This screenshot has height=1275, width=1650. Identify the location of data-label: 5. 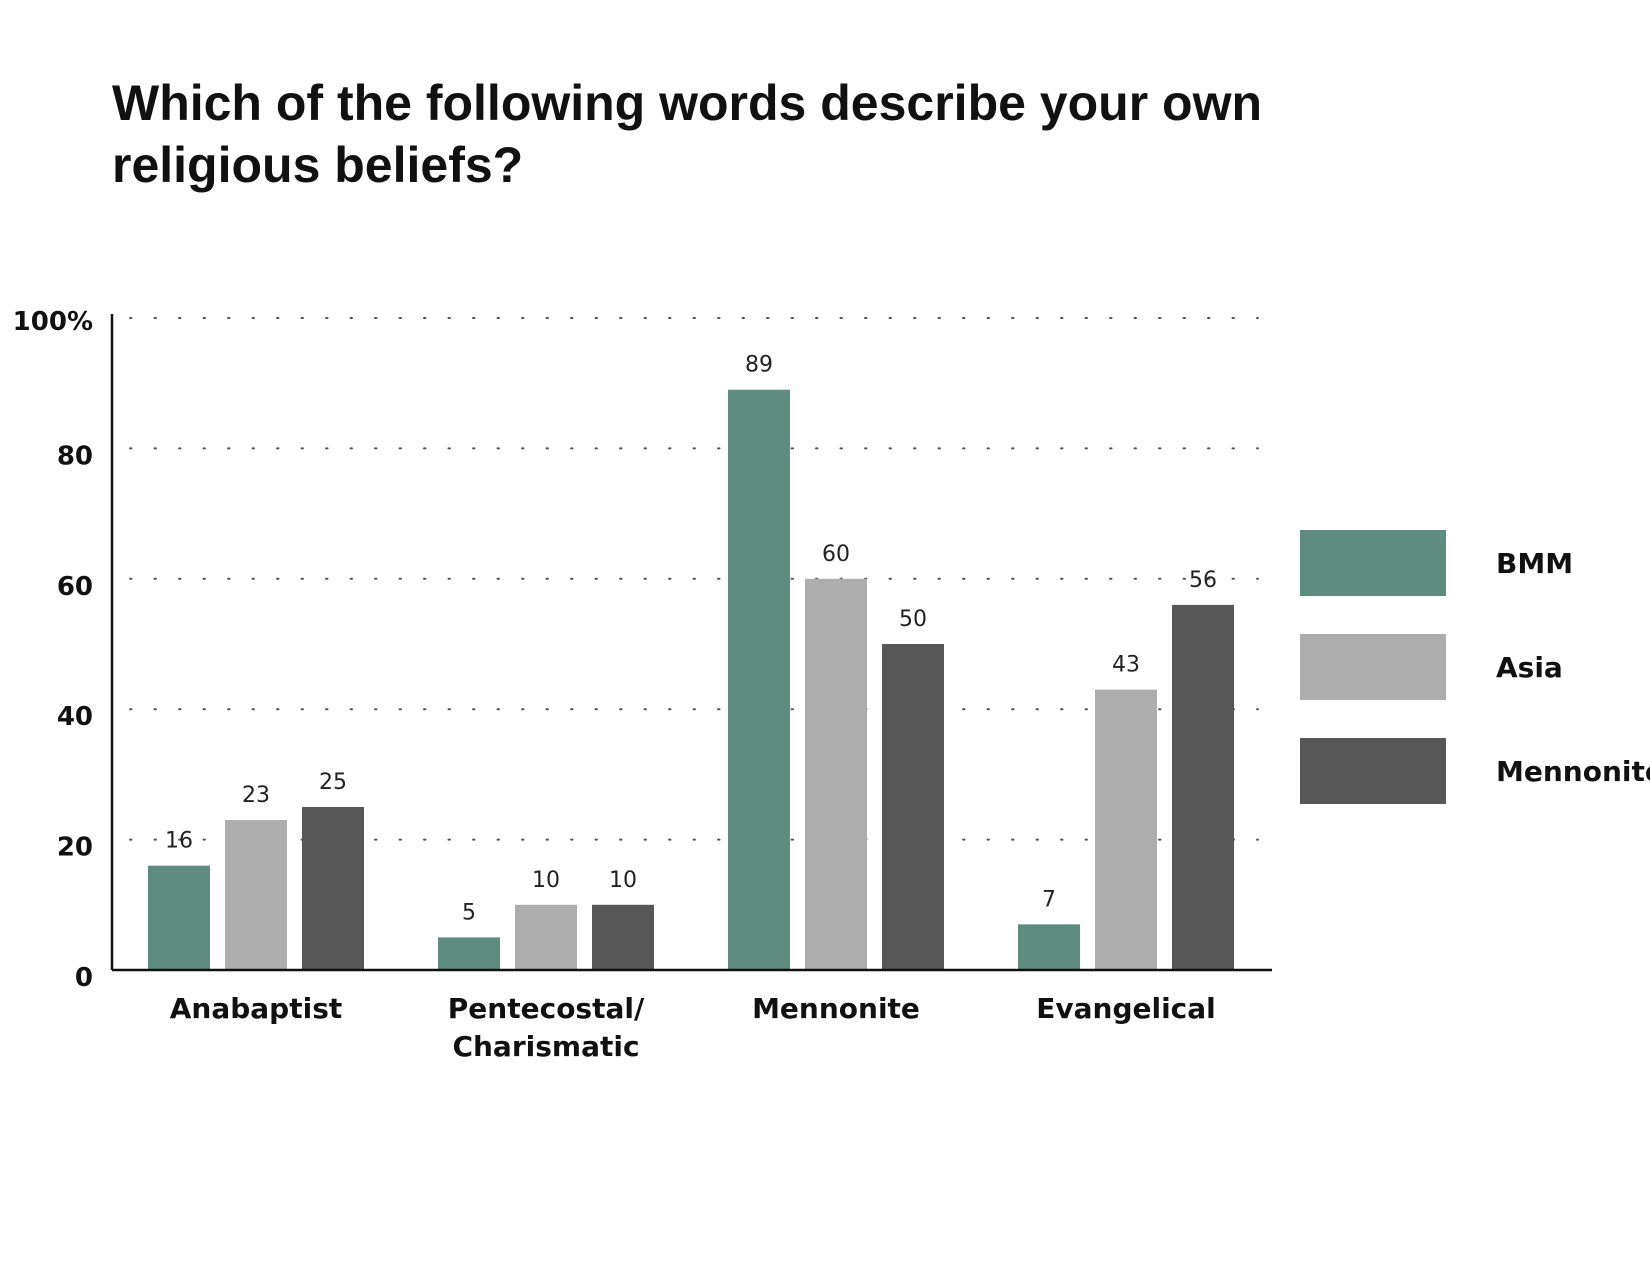
(469, 912).